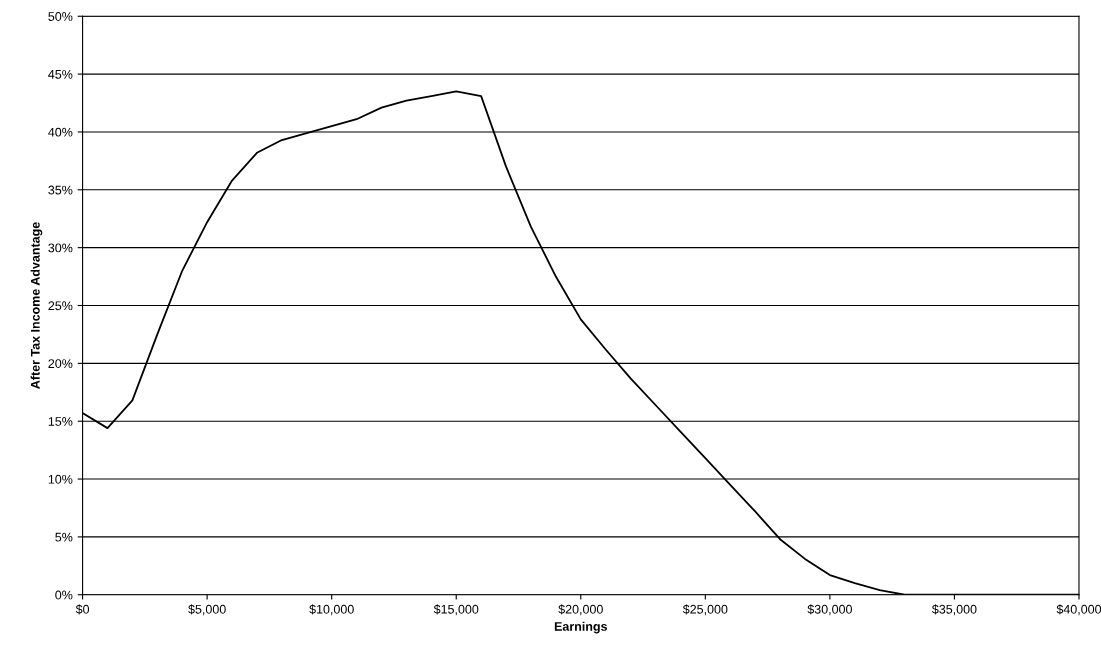 This screenshot has height=650, width=1101. I want to click on x-tick-label: $5,000, so click(207, 610).